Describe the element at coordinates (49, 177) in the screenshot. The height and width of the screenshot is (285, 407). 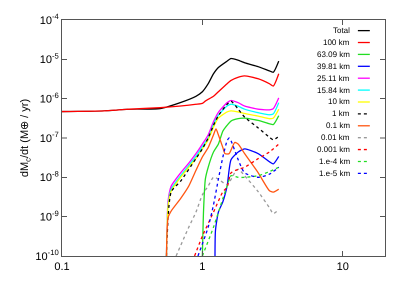
I see `y-tick-label: 10$^{-8}$` at that location.